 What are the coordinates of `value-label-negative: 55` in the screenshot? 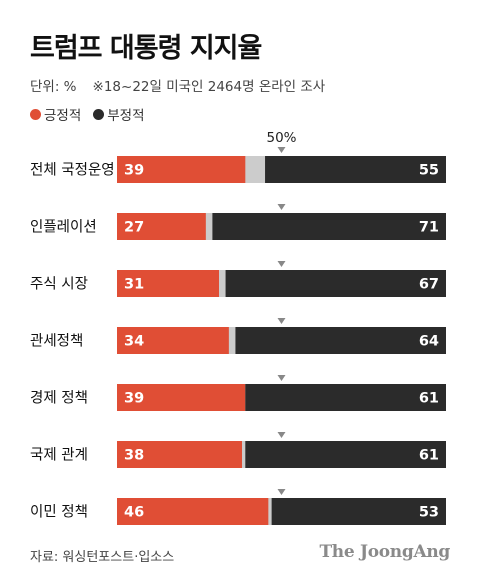 It's located at (429, 171).